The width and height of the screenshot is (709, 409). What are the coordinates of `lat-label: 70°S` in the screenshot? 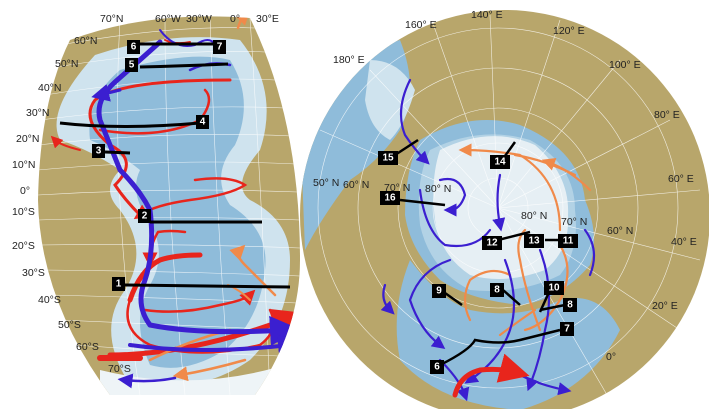 It's located at (119, 369).